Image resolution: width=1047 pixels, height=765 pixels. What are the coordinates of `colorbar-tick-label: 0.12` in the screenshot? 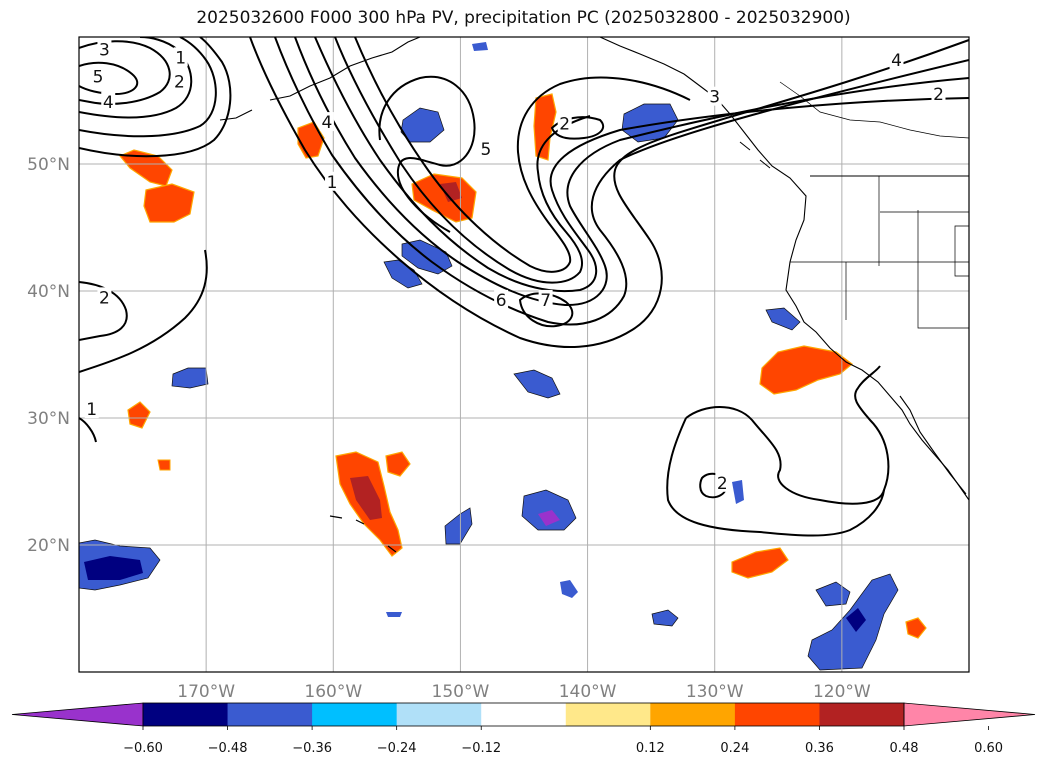 It's located at (650, 748).